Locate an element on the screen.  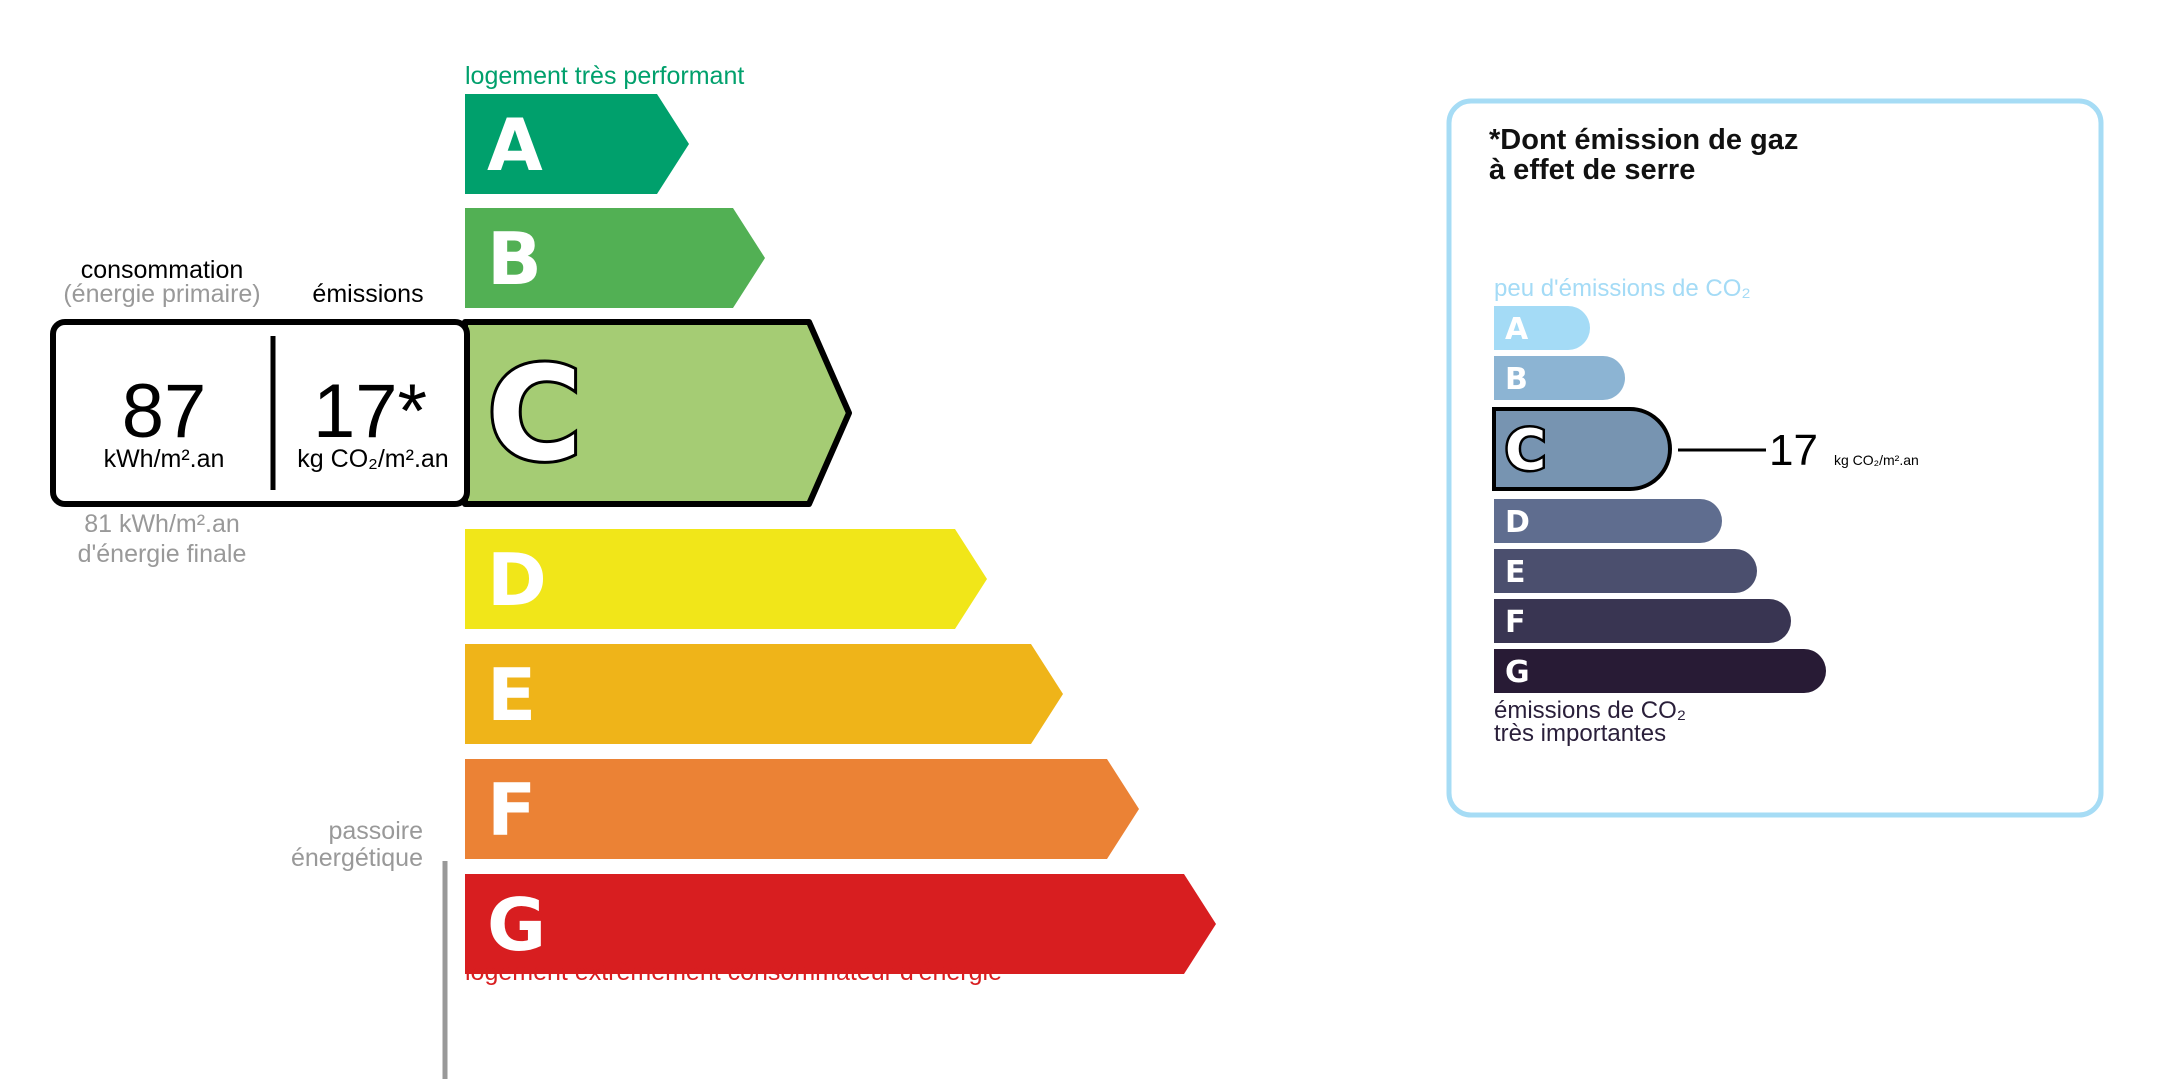
energy-top-label: logement très performant is located at coordinates (604, 76).